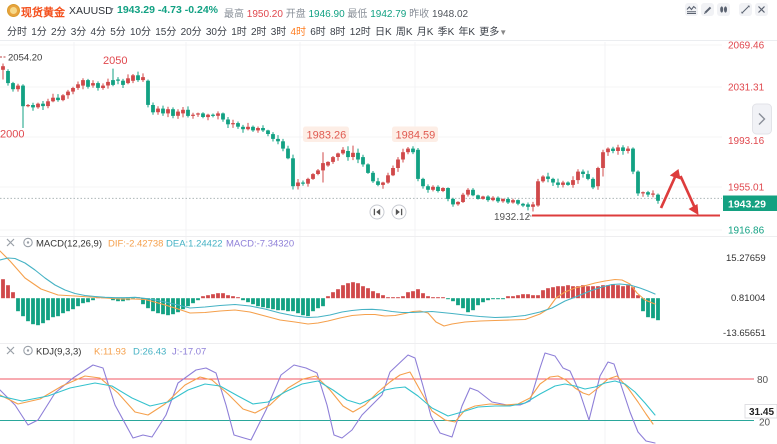 This screenshot has width=777, height=444. Describe the element at coordinates (744, 333) in the screenshot. I see `svg-text: -13.65651` at that location.